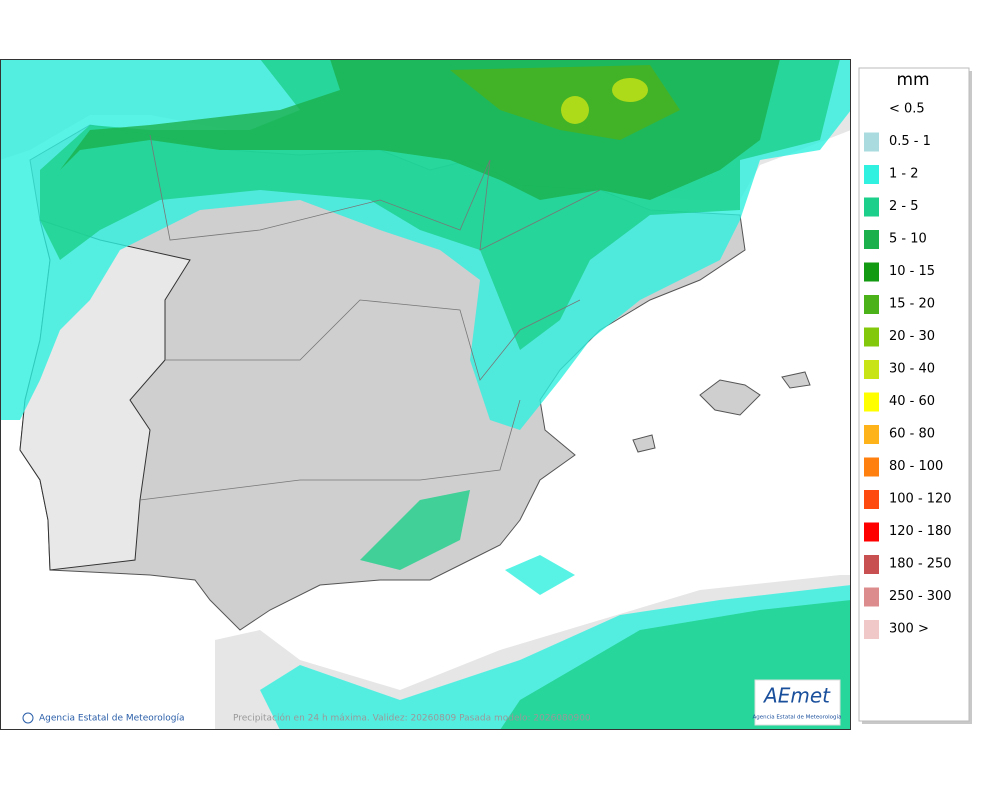 This screenshot has height=794, width=1000. Describe the element at coordinates (920, 564) in the screenshot. I see `legend-label: 180 - 250` at that location.